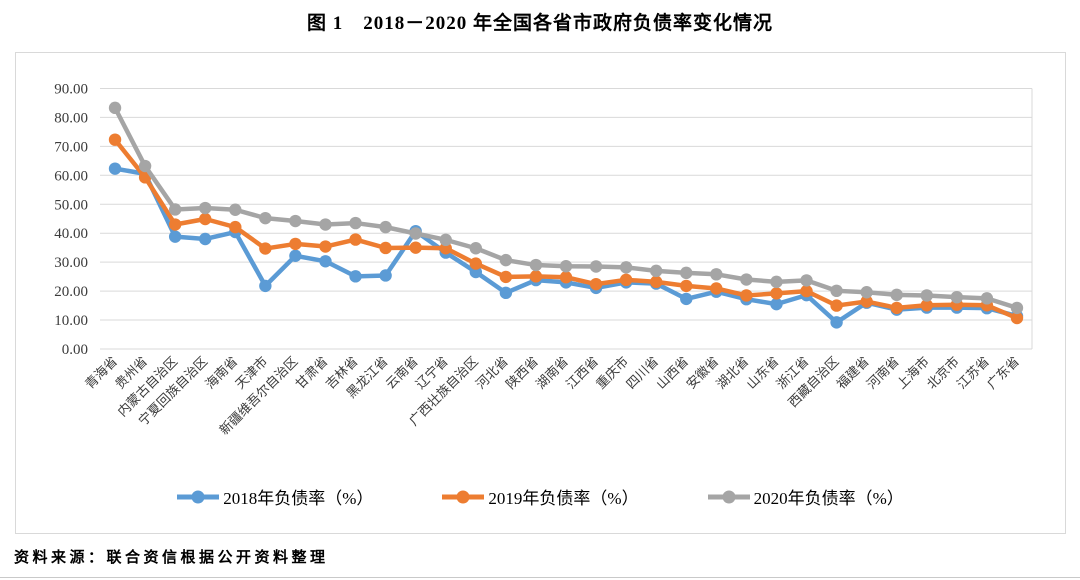  What do you see at coordinates (71, 147) in the screenshot?
I see `y-tick-label: 70.00` at bounding box center [71, 147].